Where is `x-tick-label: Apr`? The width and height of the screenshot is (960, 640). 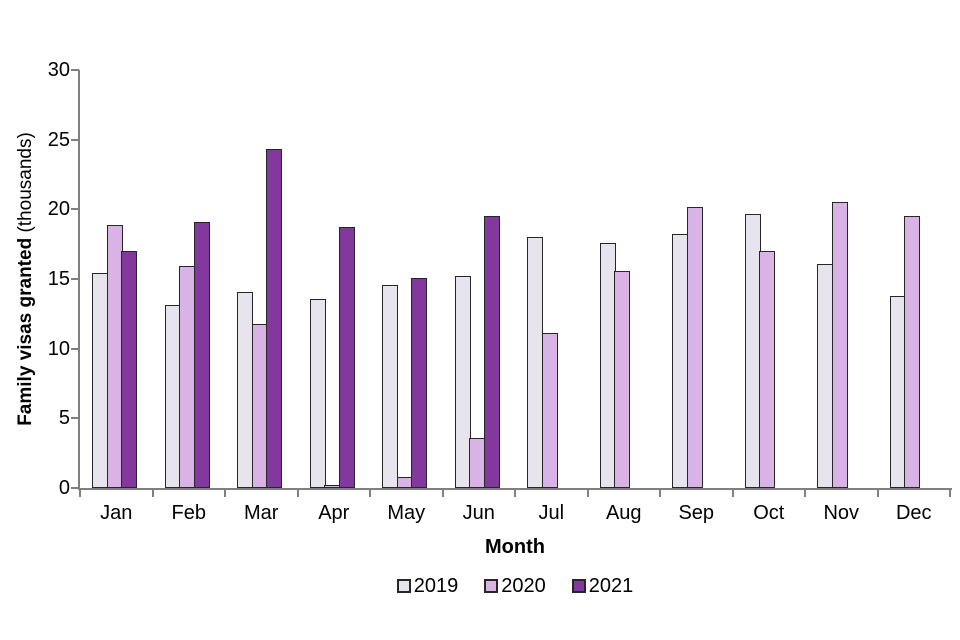
x-tick-label: Apr is located at coordinates (334, 513).